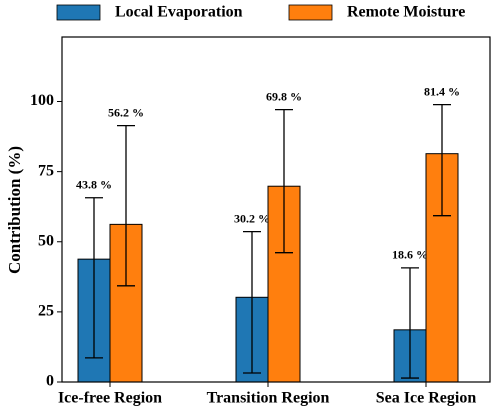  What do you see at coordinates (50, 381) in the screenshot?
I see `y-tick-label: 0` at bounding box center [50, 381].